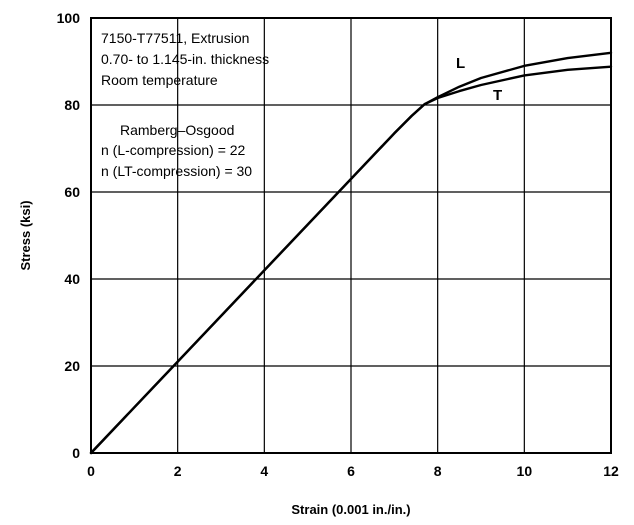 This screenshot has height=525, width=634. What do you see at coordinates (350, 509) in the screenshot?
I see `x-axis-title: Strain (0.001 in./in.)` at bounding box center [350, 509].